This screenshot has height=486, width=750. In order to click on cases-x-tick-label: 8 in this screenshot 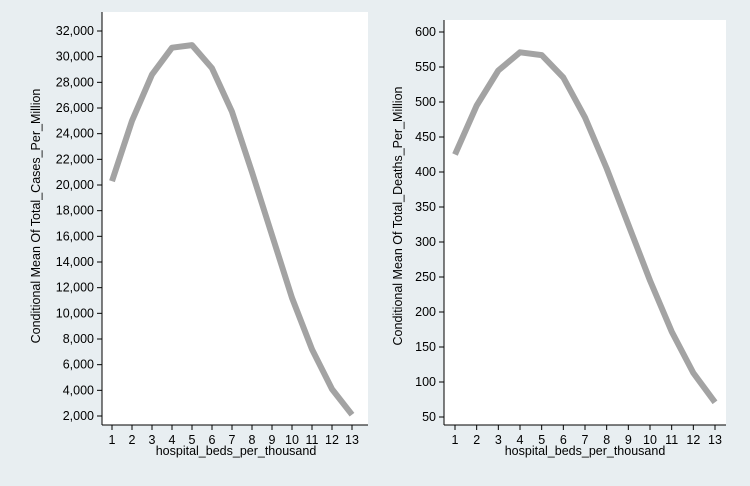, I will do `click(252, 440)`.